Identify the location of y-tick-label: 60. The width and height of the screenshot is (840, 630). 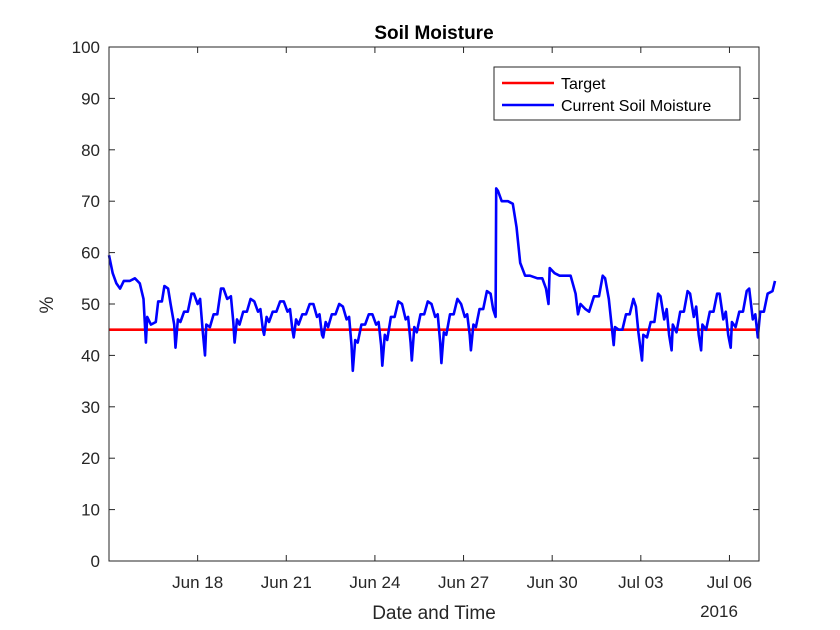
(90, 253).